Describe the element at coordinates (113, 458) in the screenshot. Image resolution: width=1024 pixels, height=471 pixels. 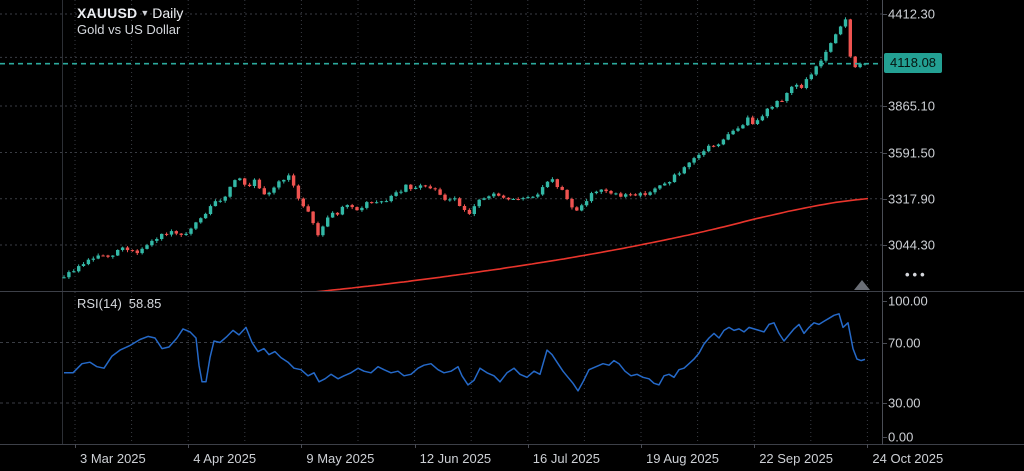
I see `date-tick-label: 3 Mar 2025` at that location.